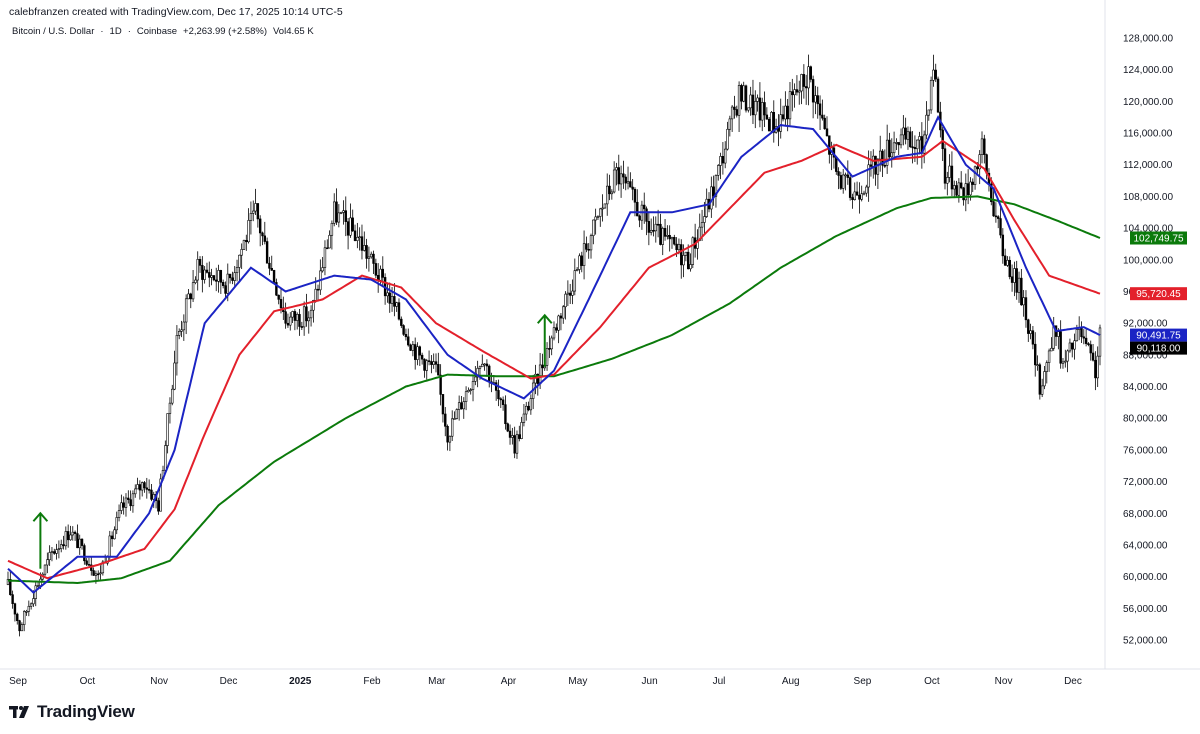 This screenshot has height=734, width=1200. I want to click on price-label-box, so click(1158, 238).